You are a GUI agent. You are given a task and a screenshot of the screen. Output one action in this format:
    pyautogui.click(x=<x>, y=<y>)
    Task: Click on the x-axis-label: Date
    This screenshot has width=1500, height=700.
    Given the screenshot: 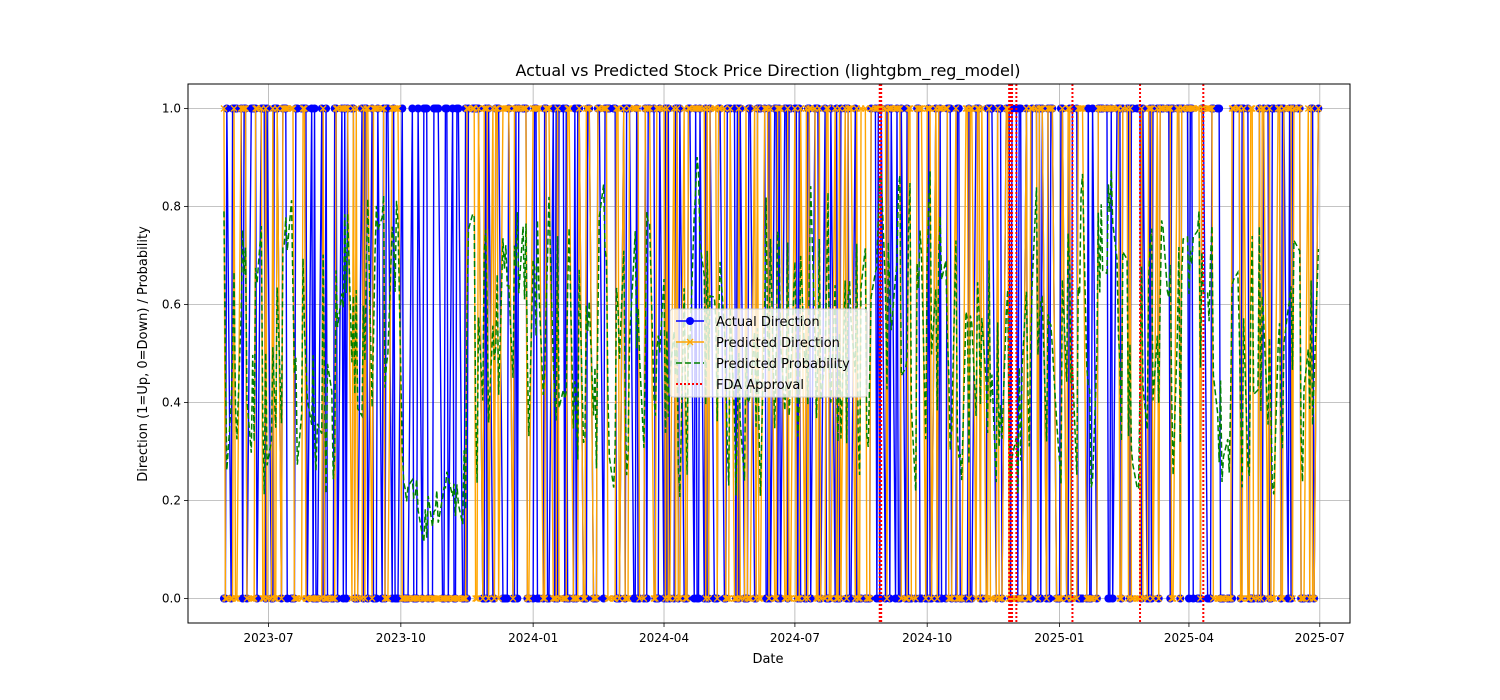 What is the action you would take?
    pyautogui.click(x=767, y=659)
    